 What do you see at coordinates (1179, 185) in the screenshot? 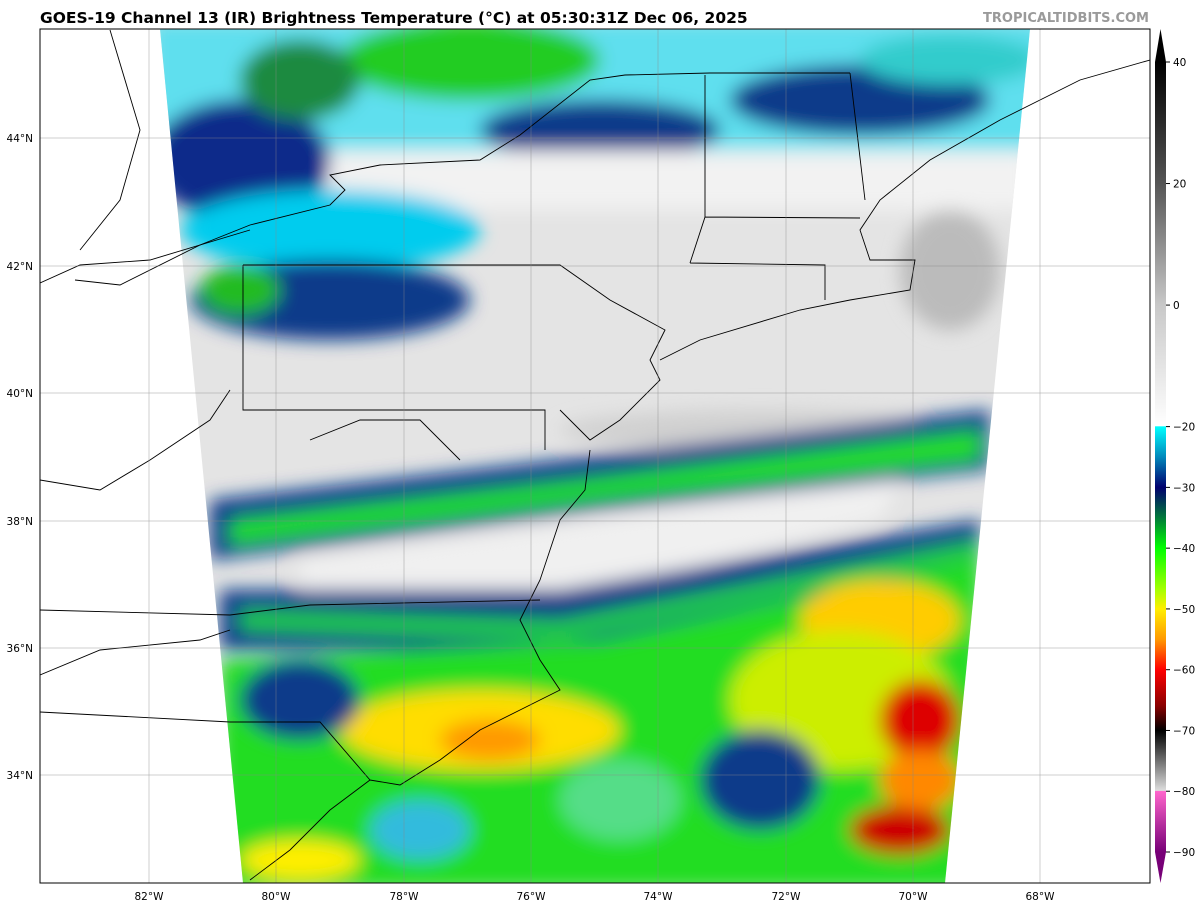
I see `colorbar-tick-label: 20` at bounding box center [1179, 185].